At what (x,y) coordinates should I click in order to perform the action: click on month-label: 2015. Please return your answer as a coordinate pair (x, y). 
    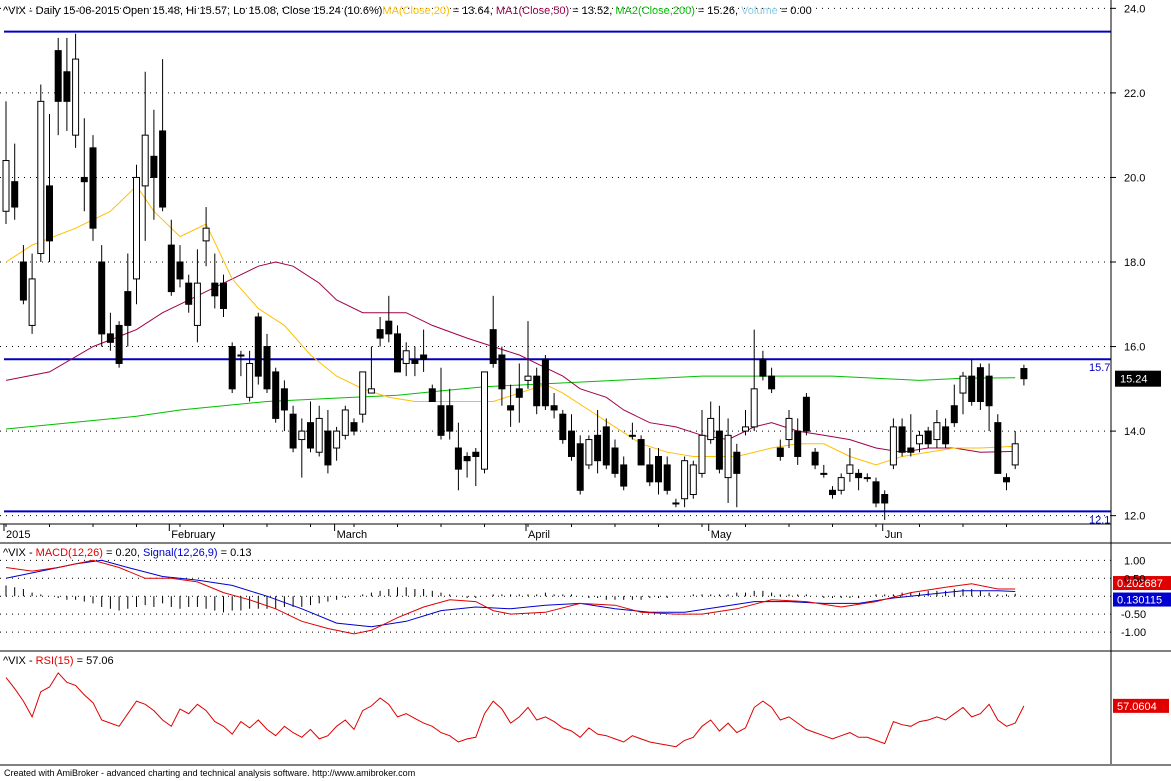
    Looking at the image, I should click on (18, 535).